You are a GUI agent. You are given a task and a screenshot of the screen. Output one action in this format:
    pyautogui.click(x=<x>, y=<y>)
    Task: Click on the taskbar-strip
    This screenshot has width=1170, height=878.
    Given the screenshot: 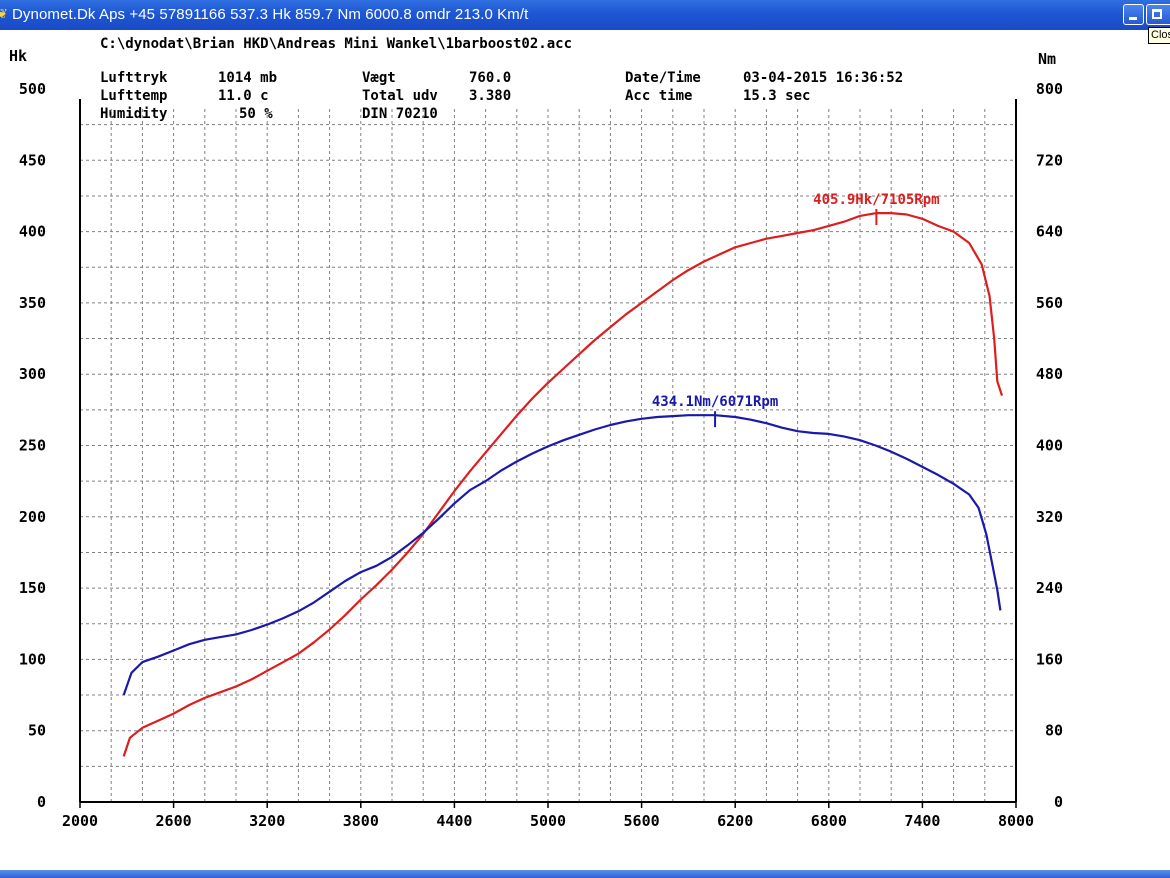 What is the action you would take?
    pyautogui.click(x=585, y=874)
    